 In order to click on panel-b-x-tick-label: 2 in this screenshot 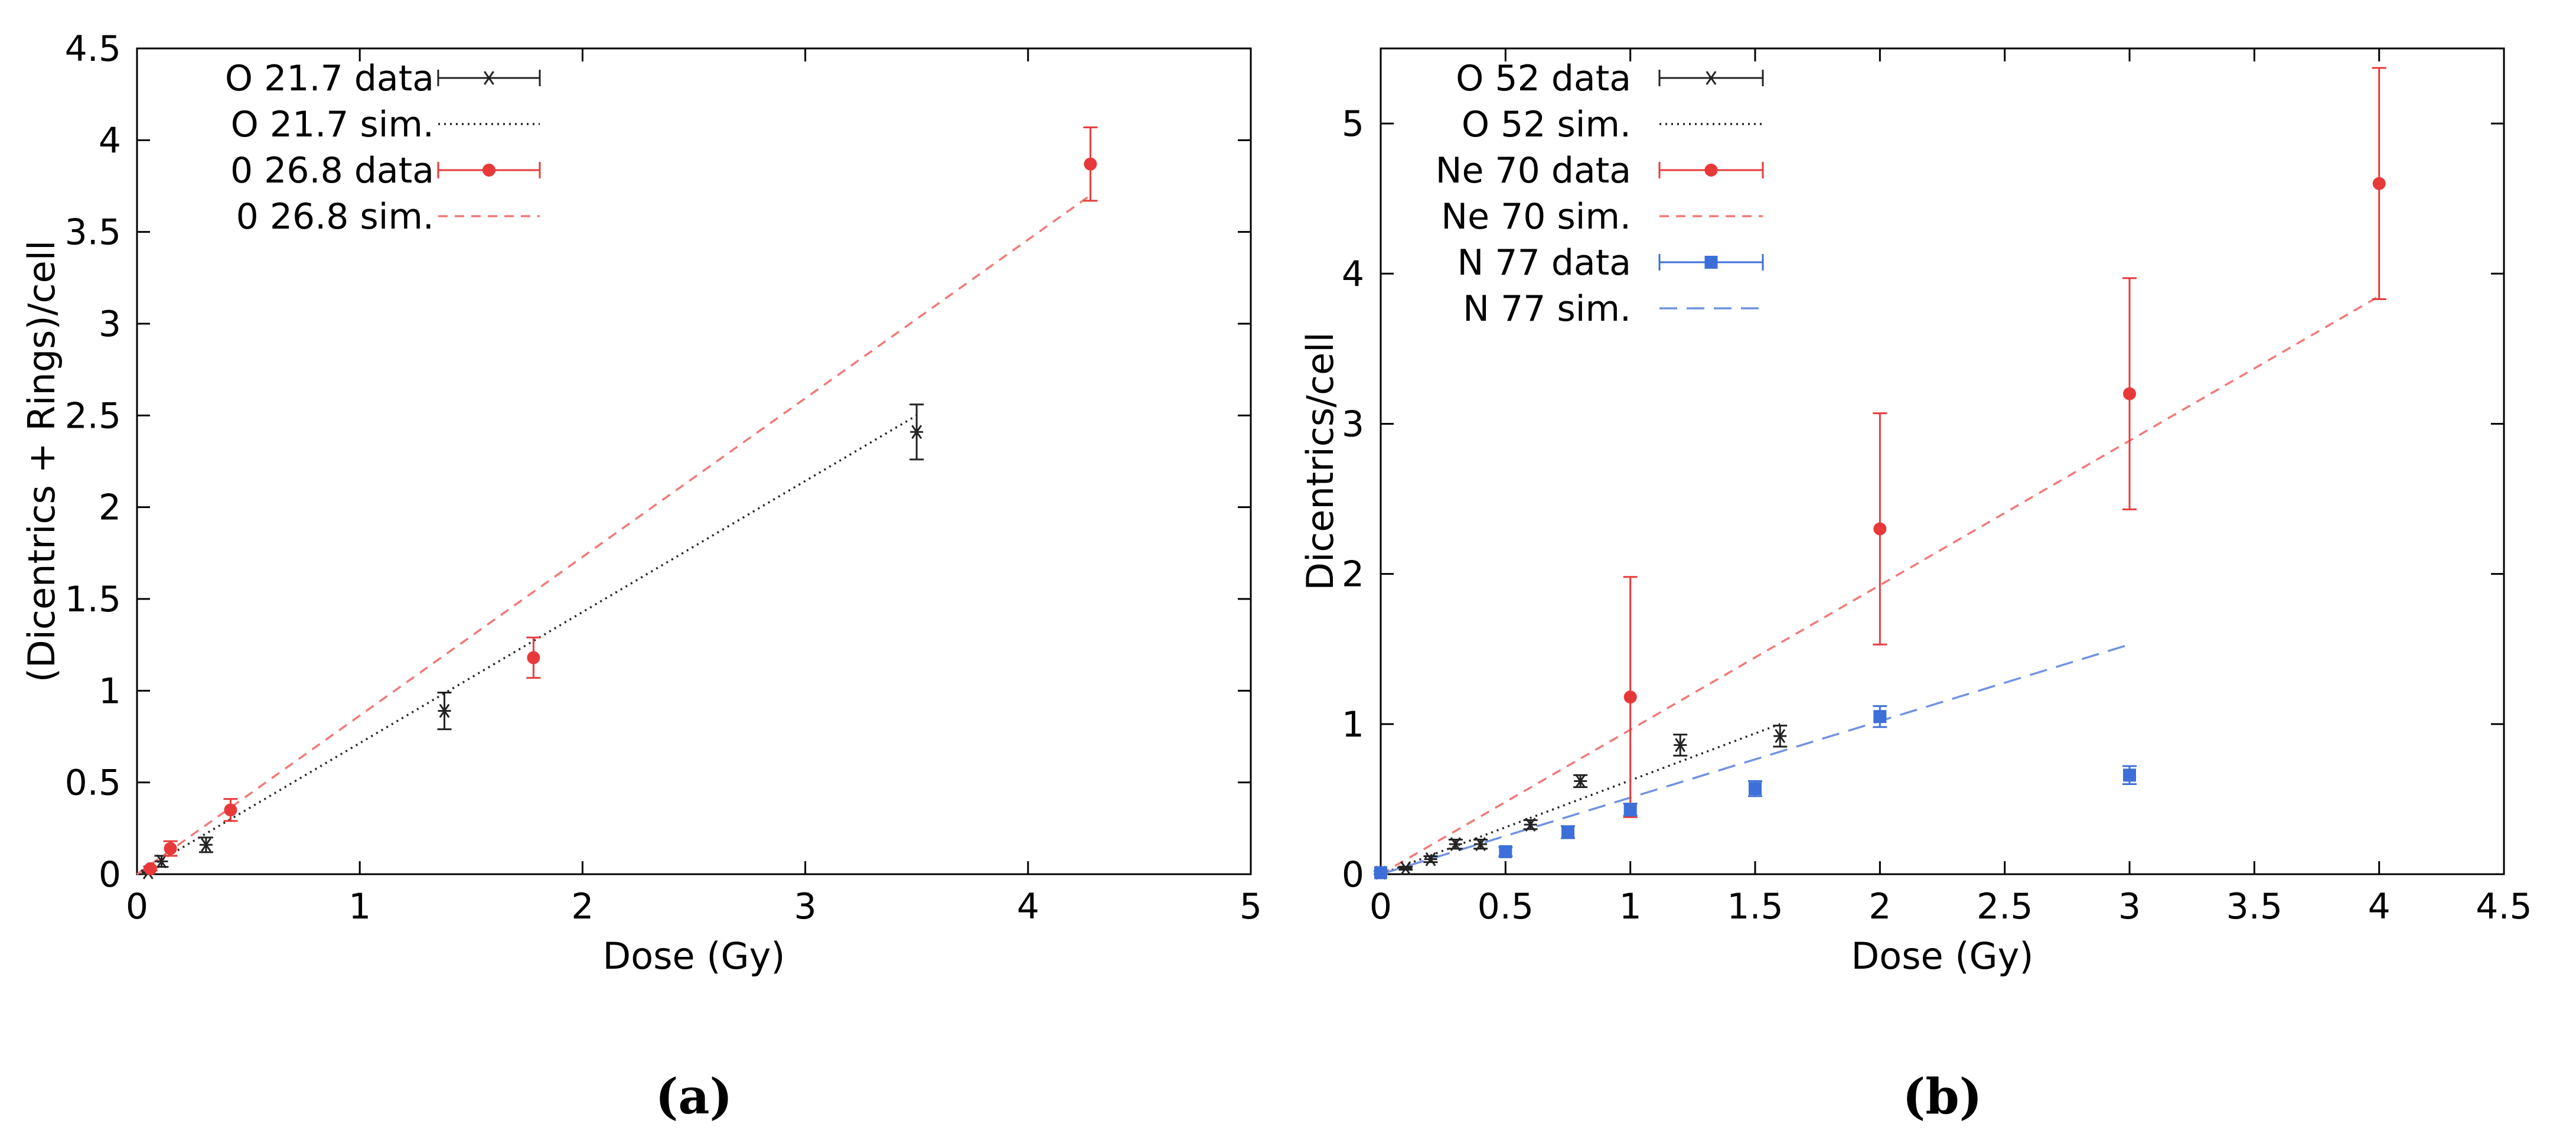, I will do `click(1880, 906)`.